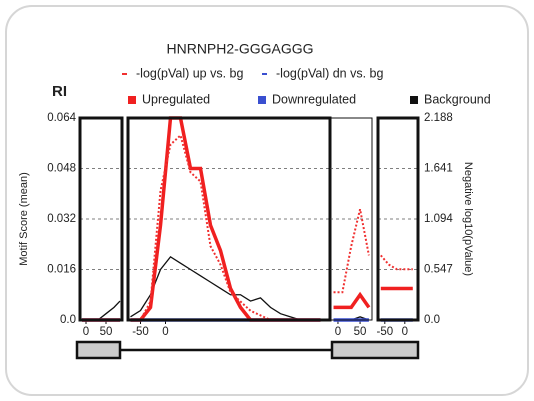 Image resolution: width=534 pixels, height=401 pixels. I want to click on legend-label: Downregulated, so click(314, 99).